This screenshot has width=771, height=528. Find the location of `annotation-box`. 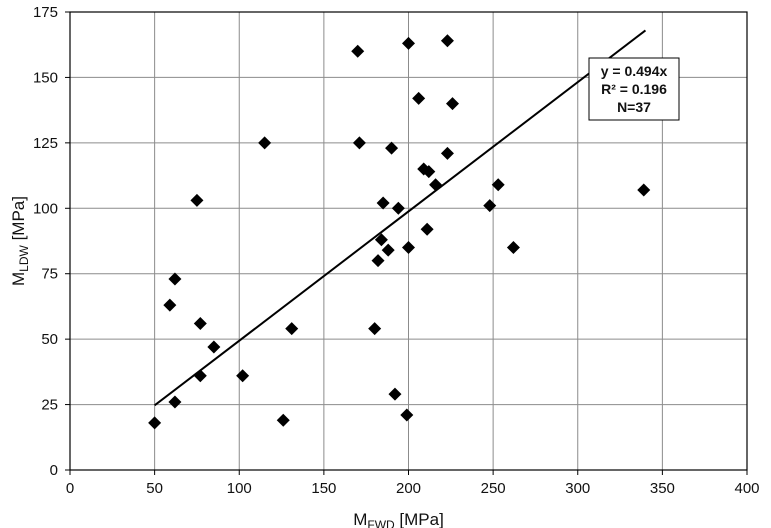

annotation-box is located at coordinates (634, 89).